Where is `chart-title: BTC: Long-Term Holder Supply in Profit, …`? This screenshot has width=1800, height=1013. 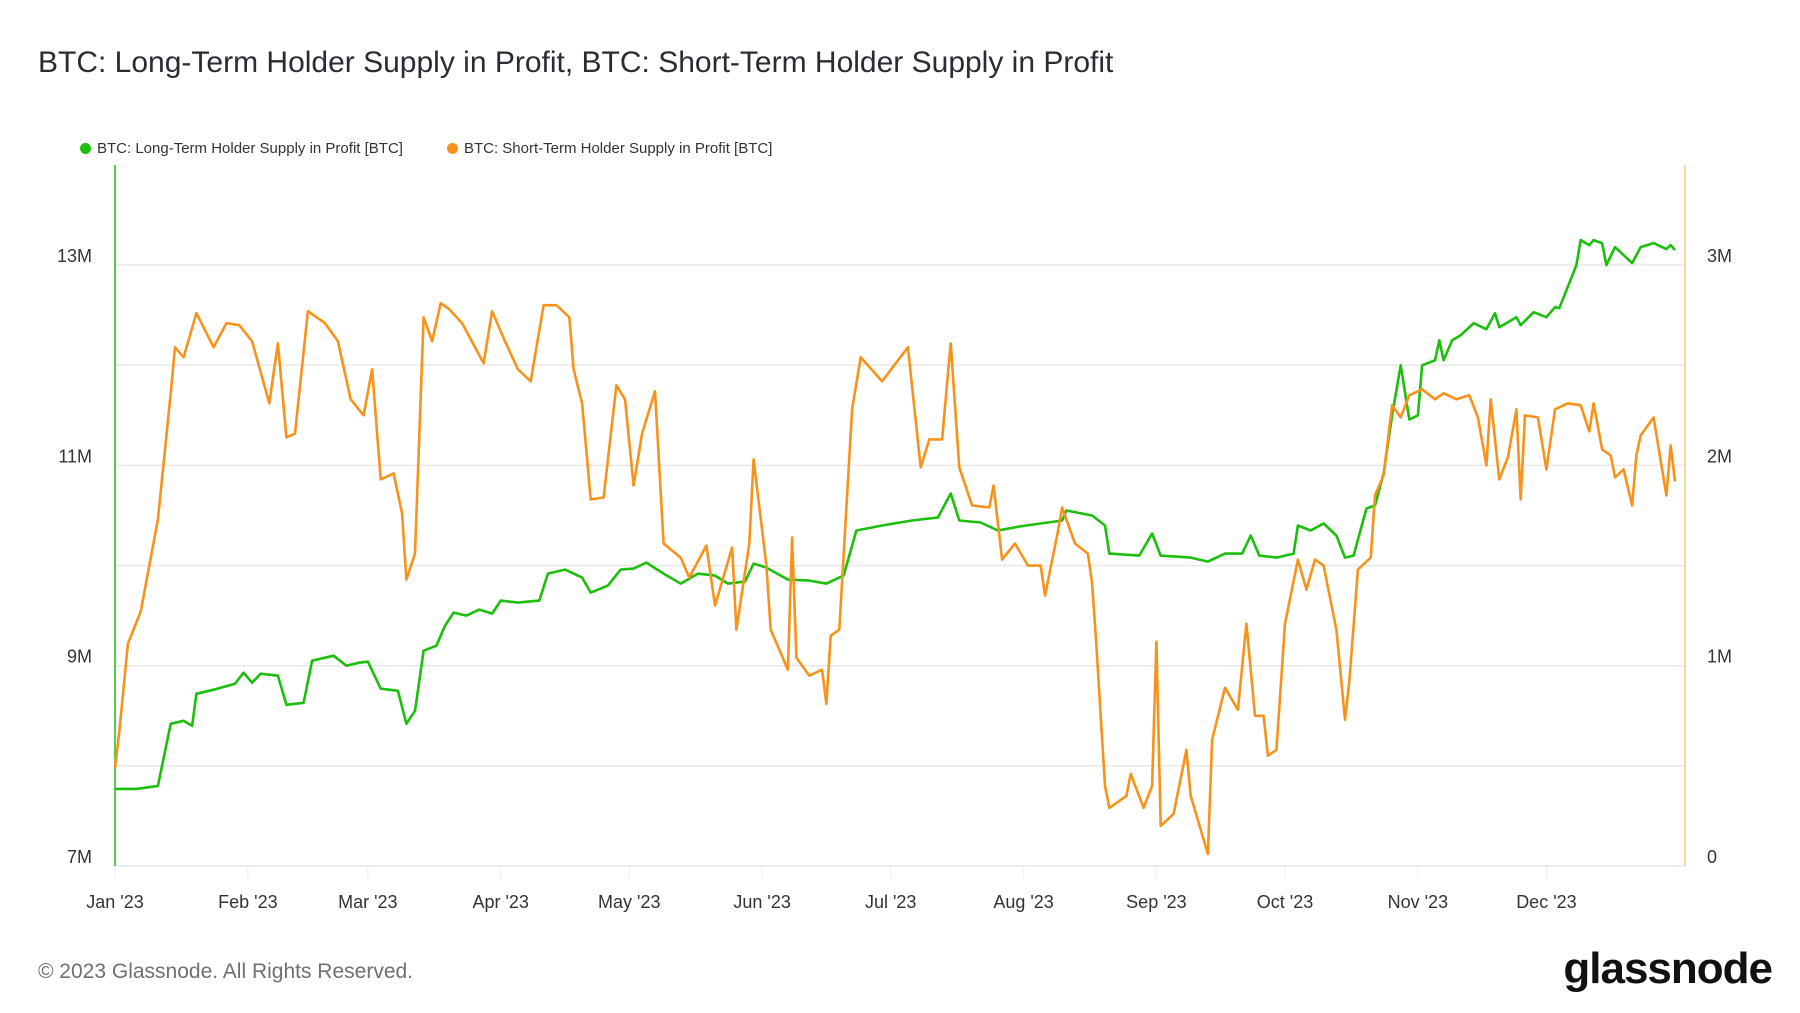
chart-title: BTC: Long-Term Holder Supply in Profit, … is located at coordinates (576, 62).